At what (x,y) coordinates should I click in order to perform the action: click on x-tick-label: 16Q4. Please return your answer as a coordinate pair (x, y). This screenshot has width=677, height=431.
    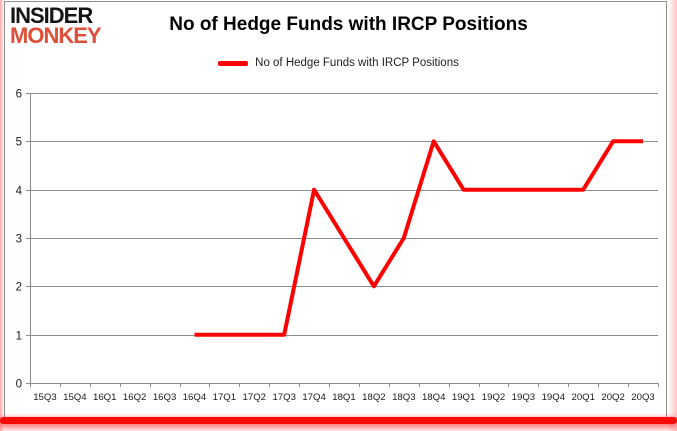
    Looking at the image, I should click on (195, 397).